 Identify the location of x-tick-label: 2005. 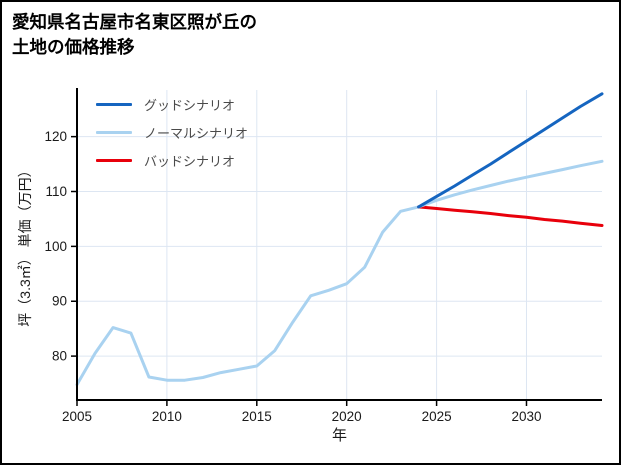
(77, 416).